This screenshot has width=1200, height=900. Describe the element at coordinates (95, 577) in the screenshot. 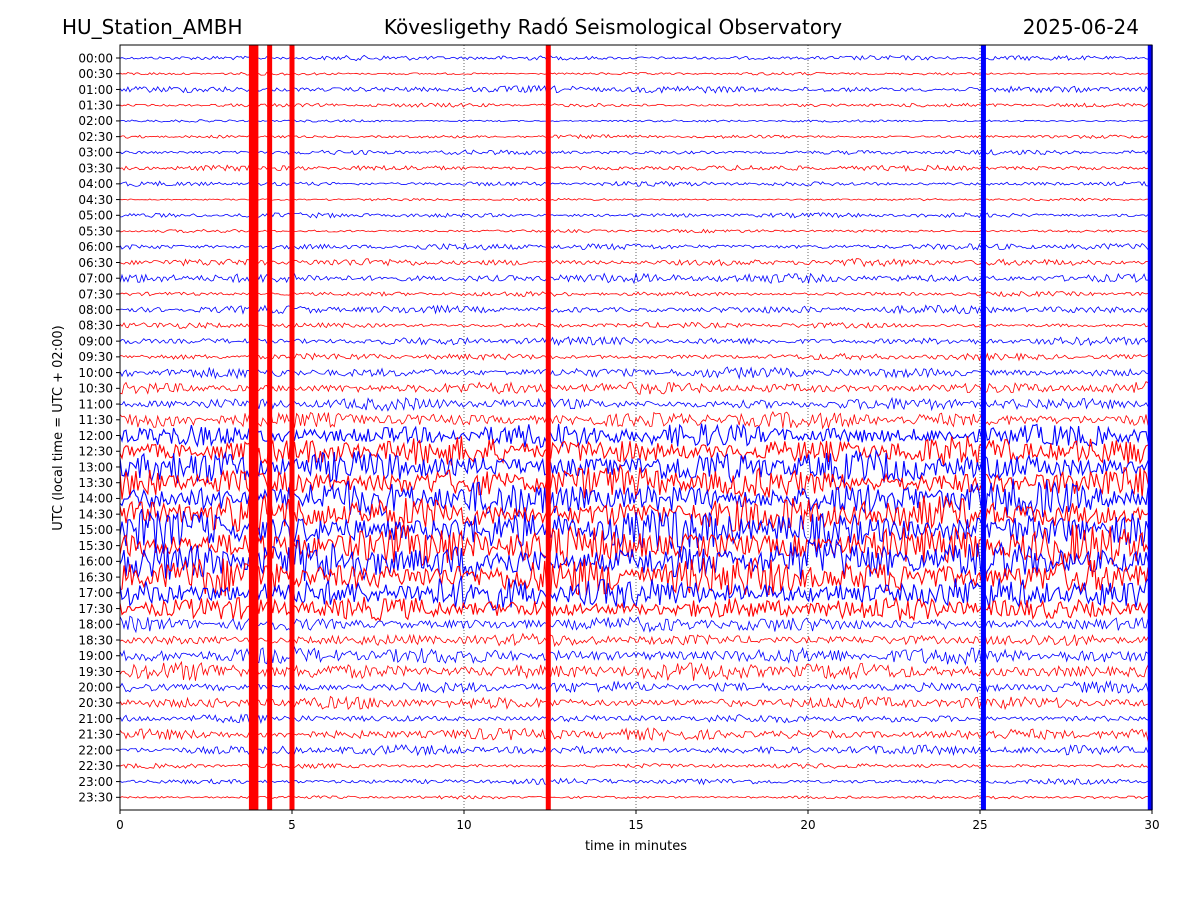

I see `y-tick-label: 16:30` at that location.